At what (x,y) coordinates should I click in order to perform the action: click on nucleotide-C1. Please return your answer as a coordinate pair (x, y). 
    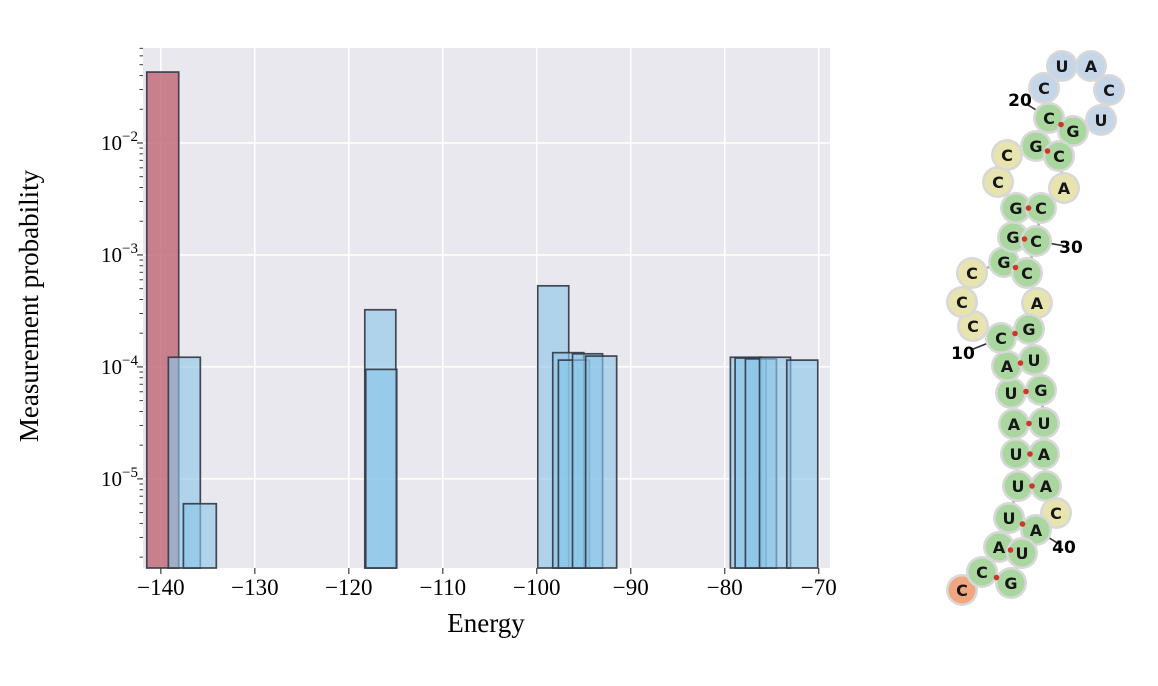
    Looking at the image, I should click on (962, 590).